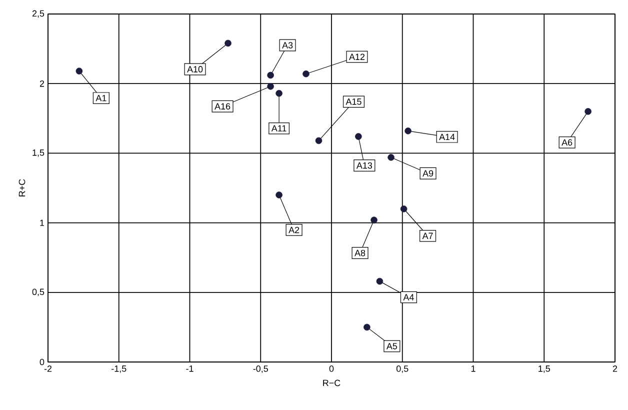 The height and width of the screenshot is (410, 628). Describe the element at coordinates (287, 45) in the screenshot. I see `annotation: A3` at that location.